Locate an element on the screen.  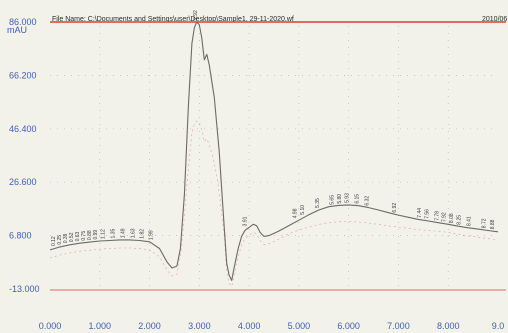
y-tick-label: 66.200 is located at coordinates (23, 75).